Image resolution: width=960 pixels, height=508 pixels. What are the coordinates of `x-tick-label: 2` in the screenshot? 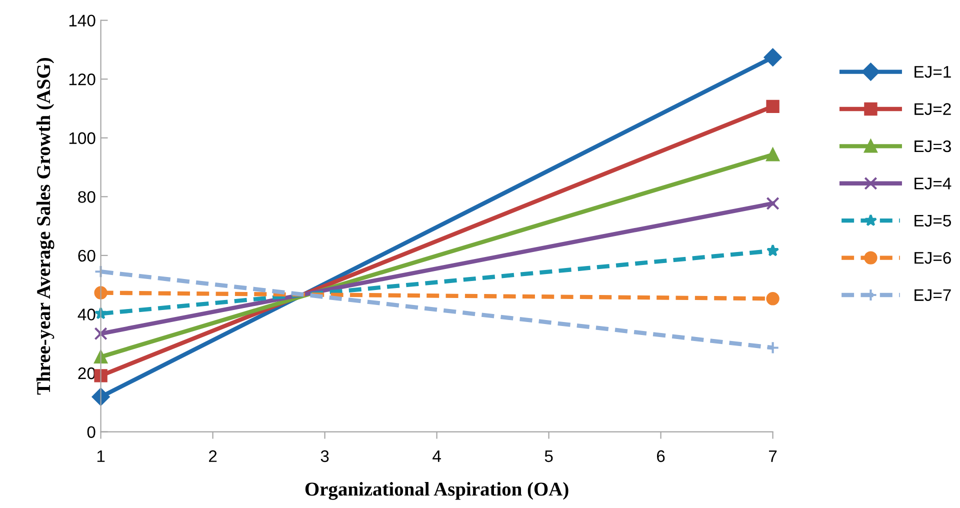 It's located at (213, 456).